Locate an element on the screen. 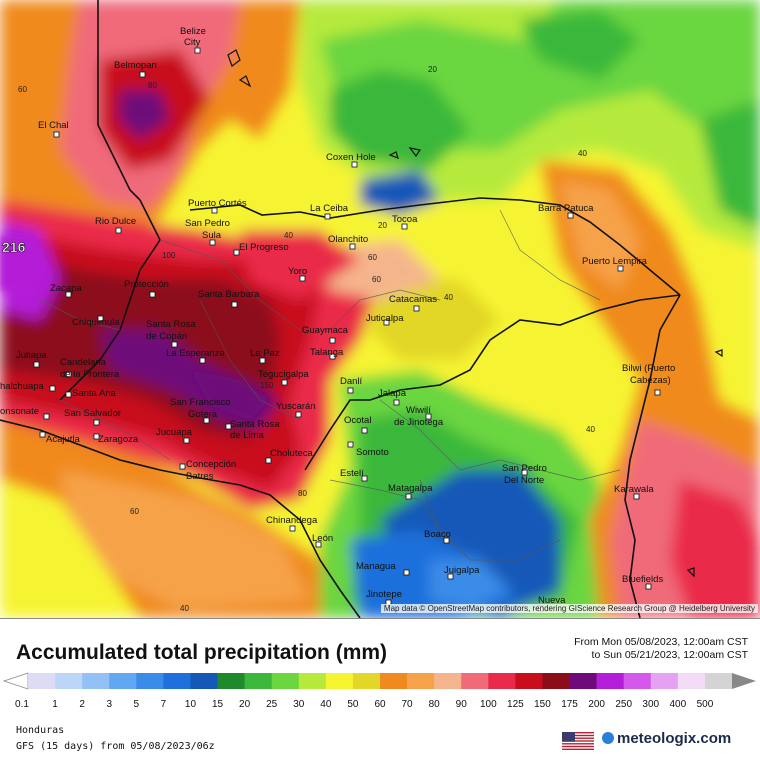 This screenshot has width=760, height=761. city-label: halchuapa is located at coordinates (22, 386).